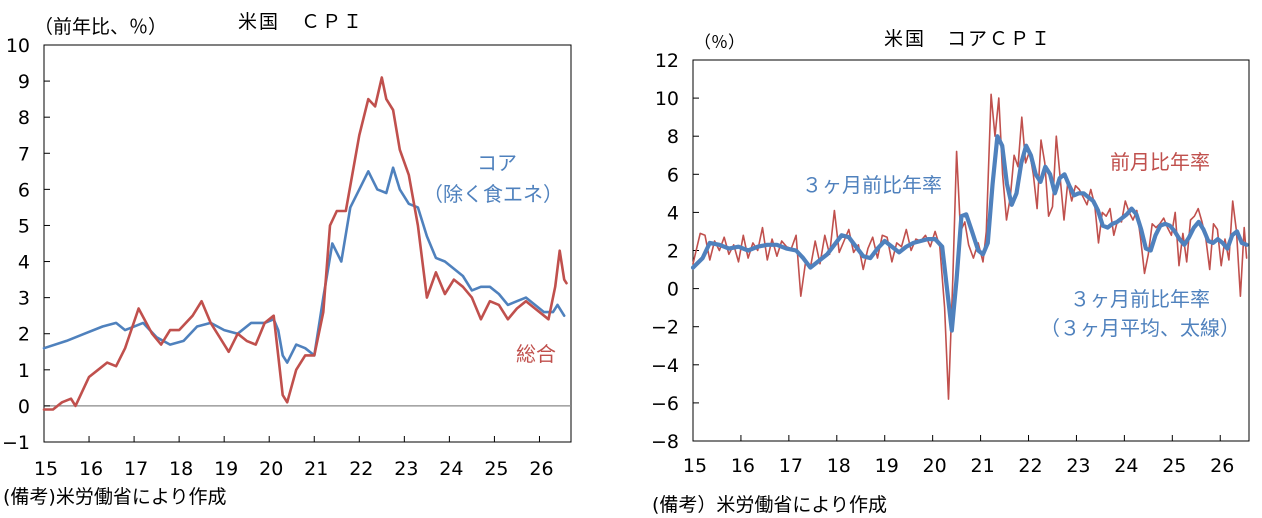  I want to click on annotation-core: コア, so click(497, 163).